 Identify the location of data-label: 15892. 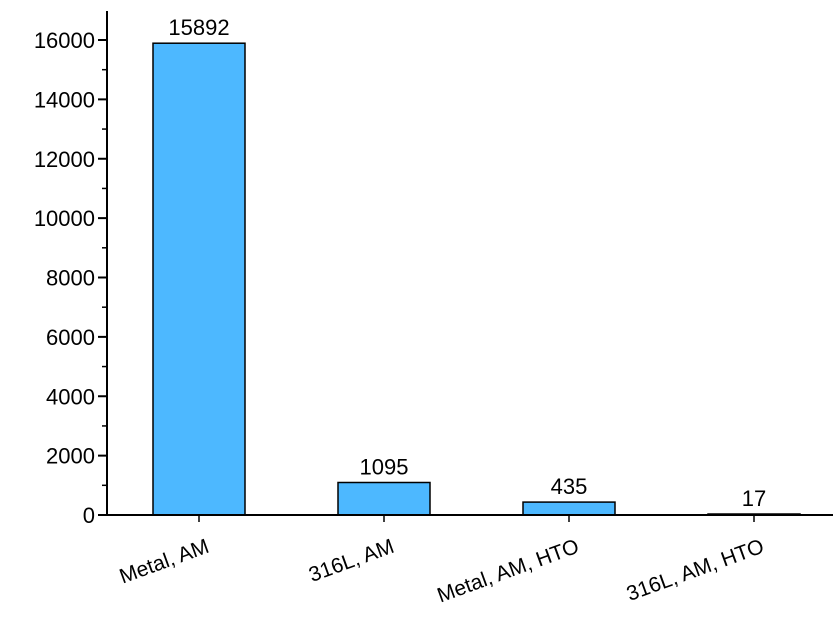
(198, 27).